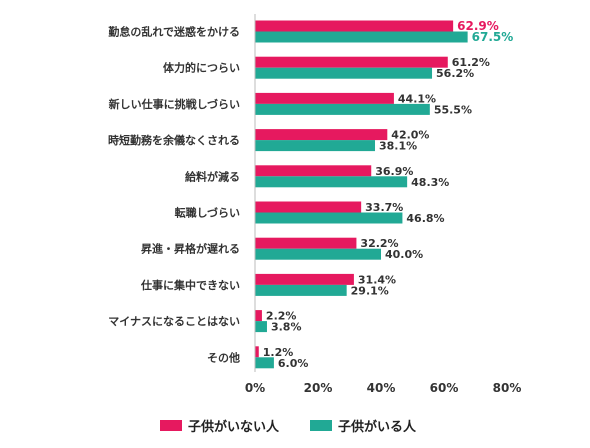  Describe the element at coordinates (379, 243) in the screenshot. I see `value-label-no-children: 32.2%` at that location.